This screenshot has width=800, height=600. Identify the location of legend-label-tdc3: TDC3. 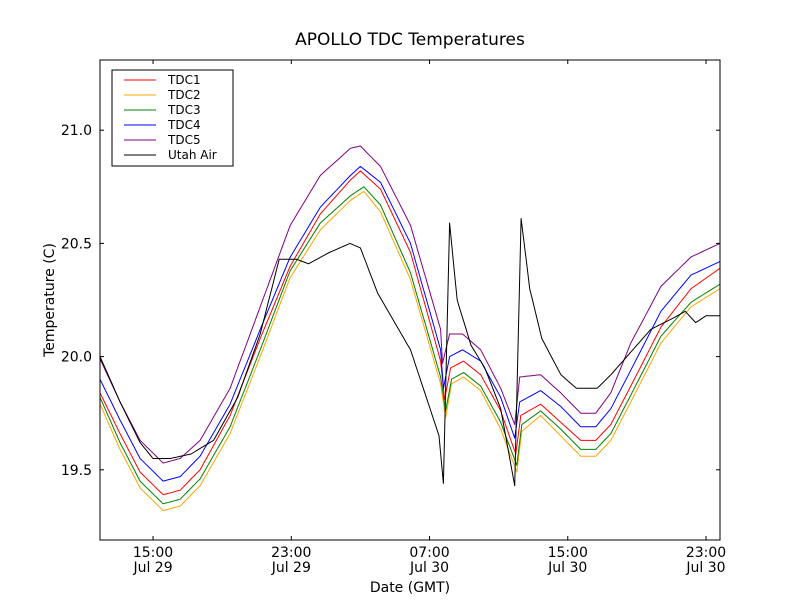
(184, 110).